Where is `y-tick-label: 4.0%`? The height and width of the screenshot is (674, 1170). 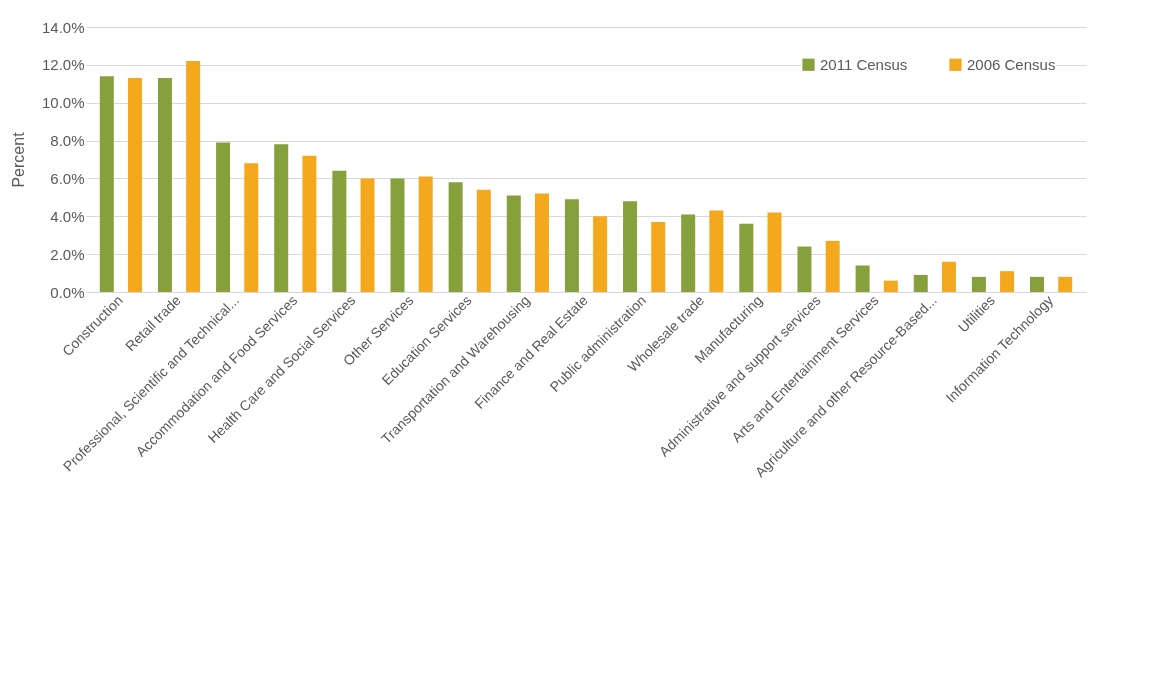 y-tick-label: 4.0% is located at coordinates (67, 216).